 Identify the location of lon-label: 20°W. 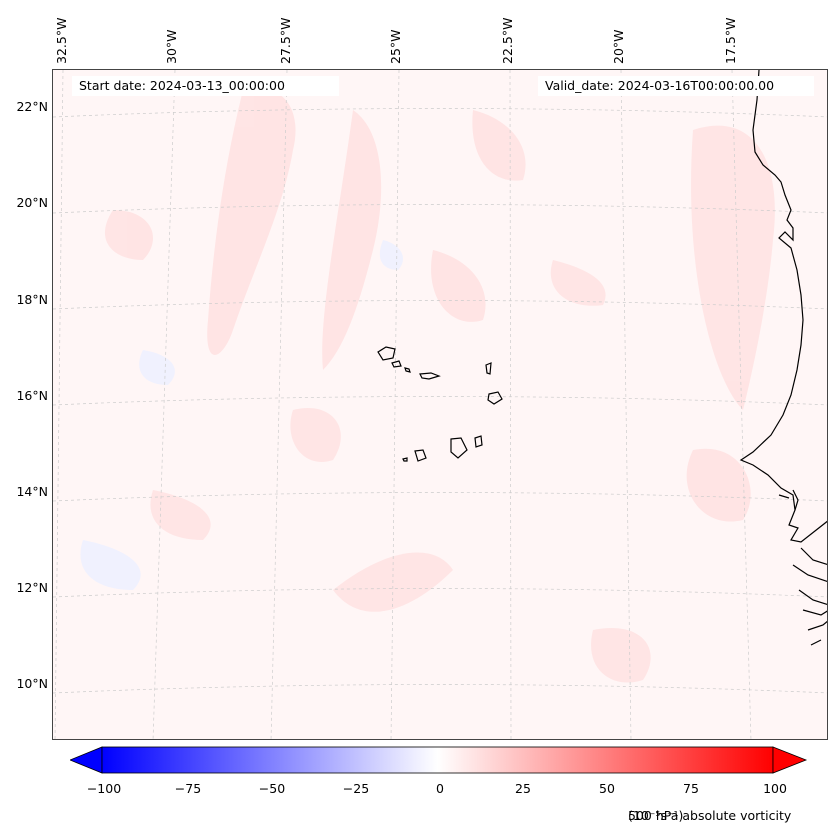
(618, 46).